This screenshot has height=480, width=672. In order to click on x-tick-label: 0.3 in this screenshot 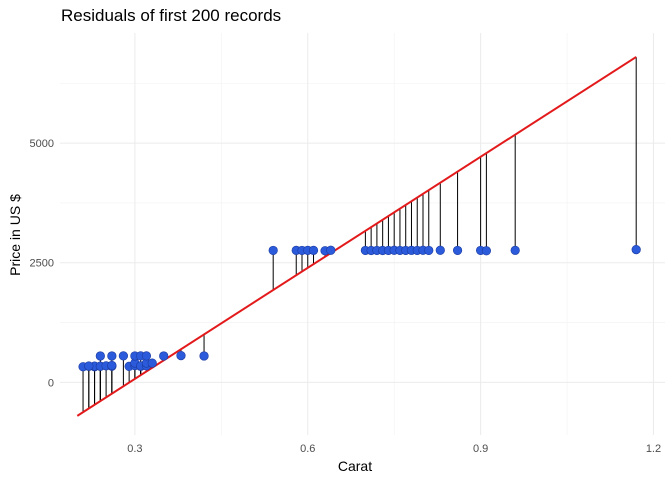, I will do `click(134, 449)`.